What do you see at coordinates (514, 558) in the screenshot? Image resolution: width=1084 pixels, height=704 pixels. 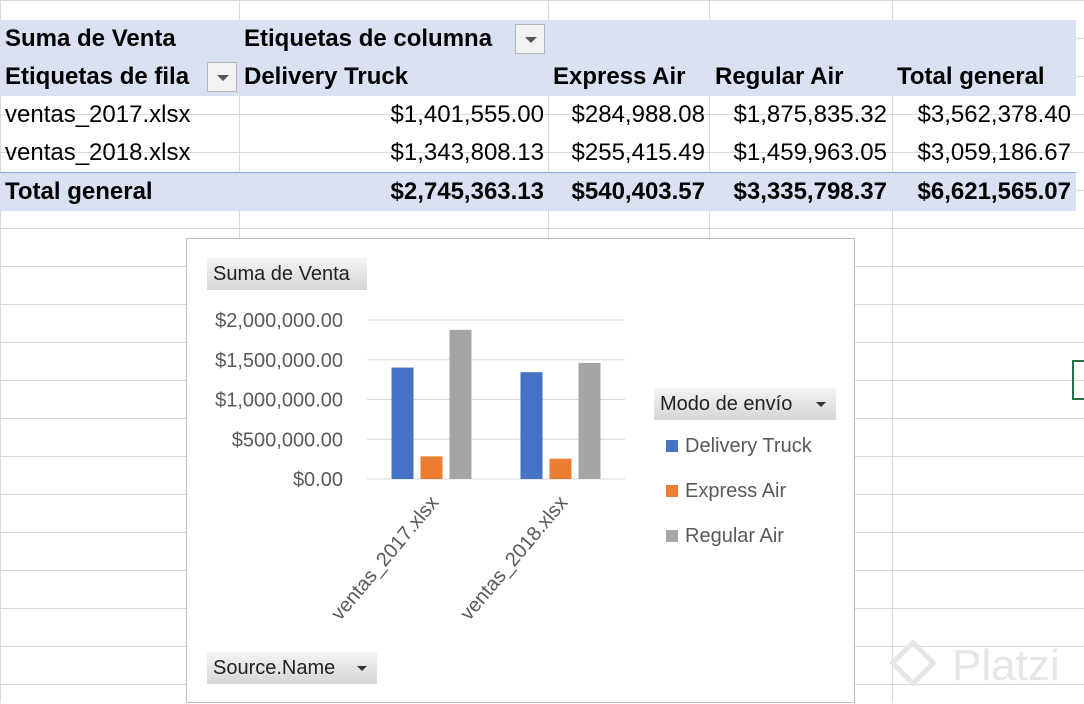 I see `x-tick-label: ventas_2018.xlsx` at bounding box center [514, 558].